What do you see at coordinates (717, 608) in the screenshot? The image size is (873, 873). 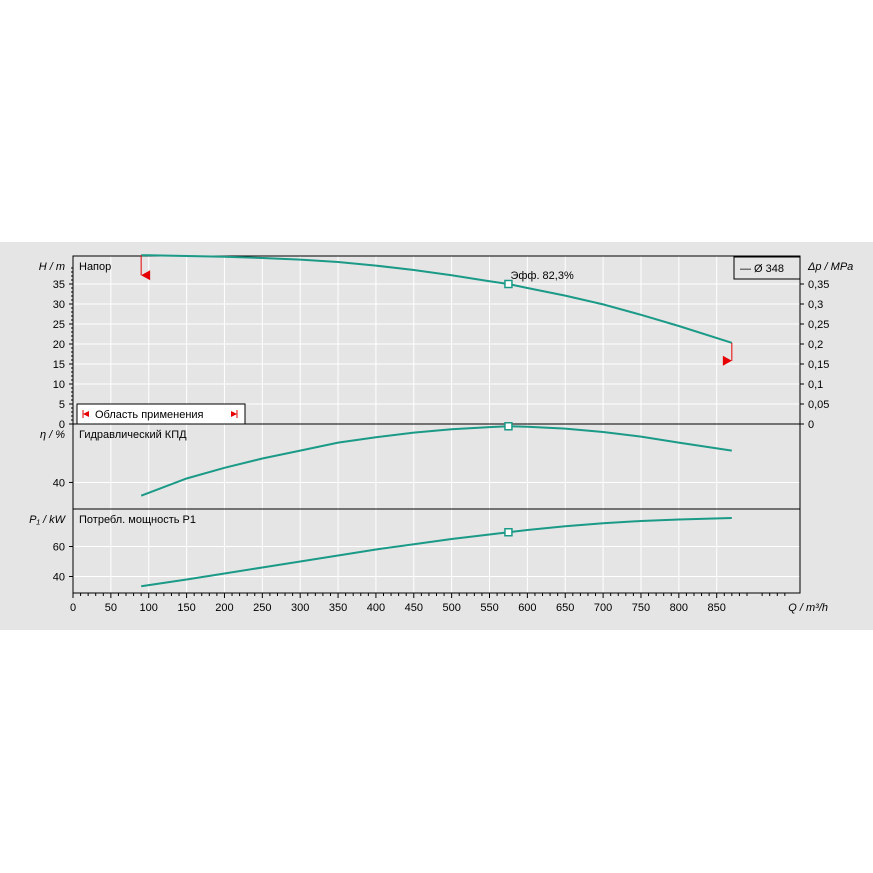 I see `x-tick-label: 850` at bounding box center [717, 608].